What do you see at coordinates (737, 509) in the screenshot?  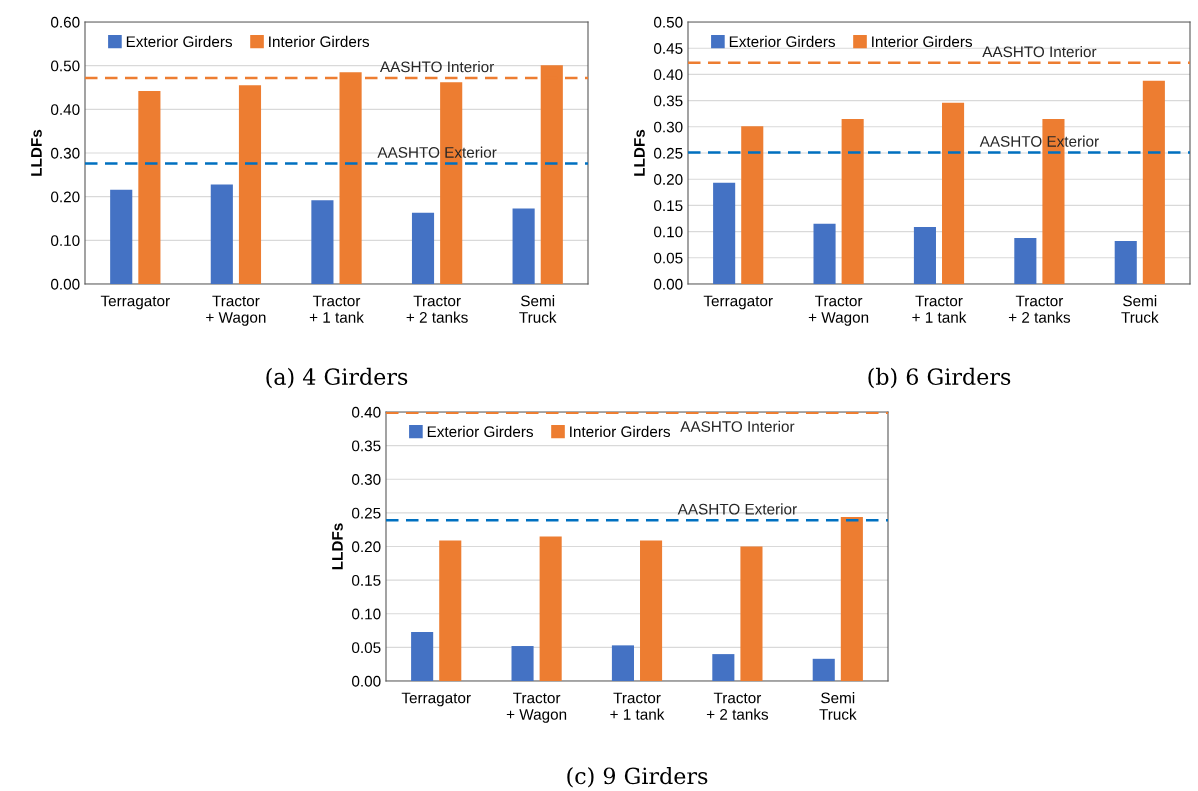 I see `ref-line-label: AASHTO Exterior` at bounding box center [737, 509].